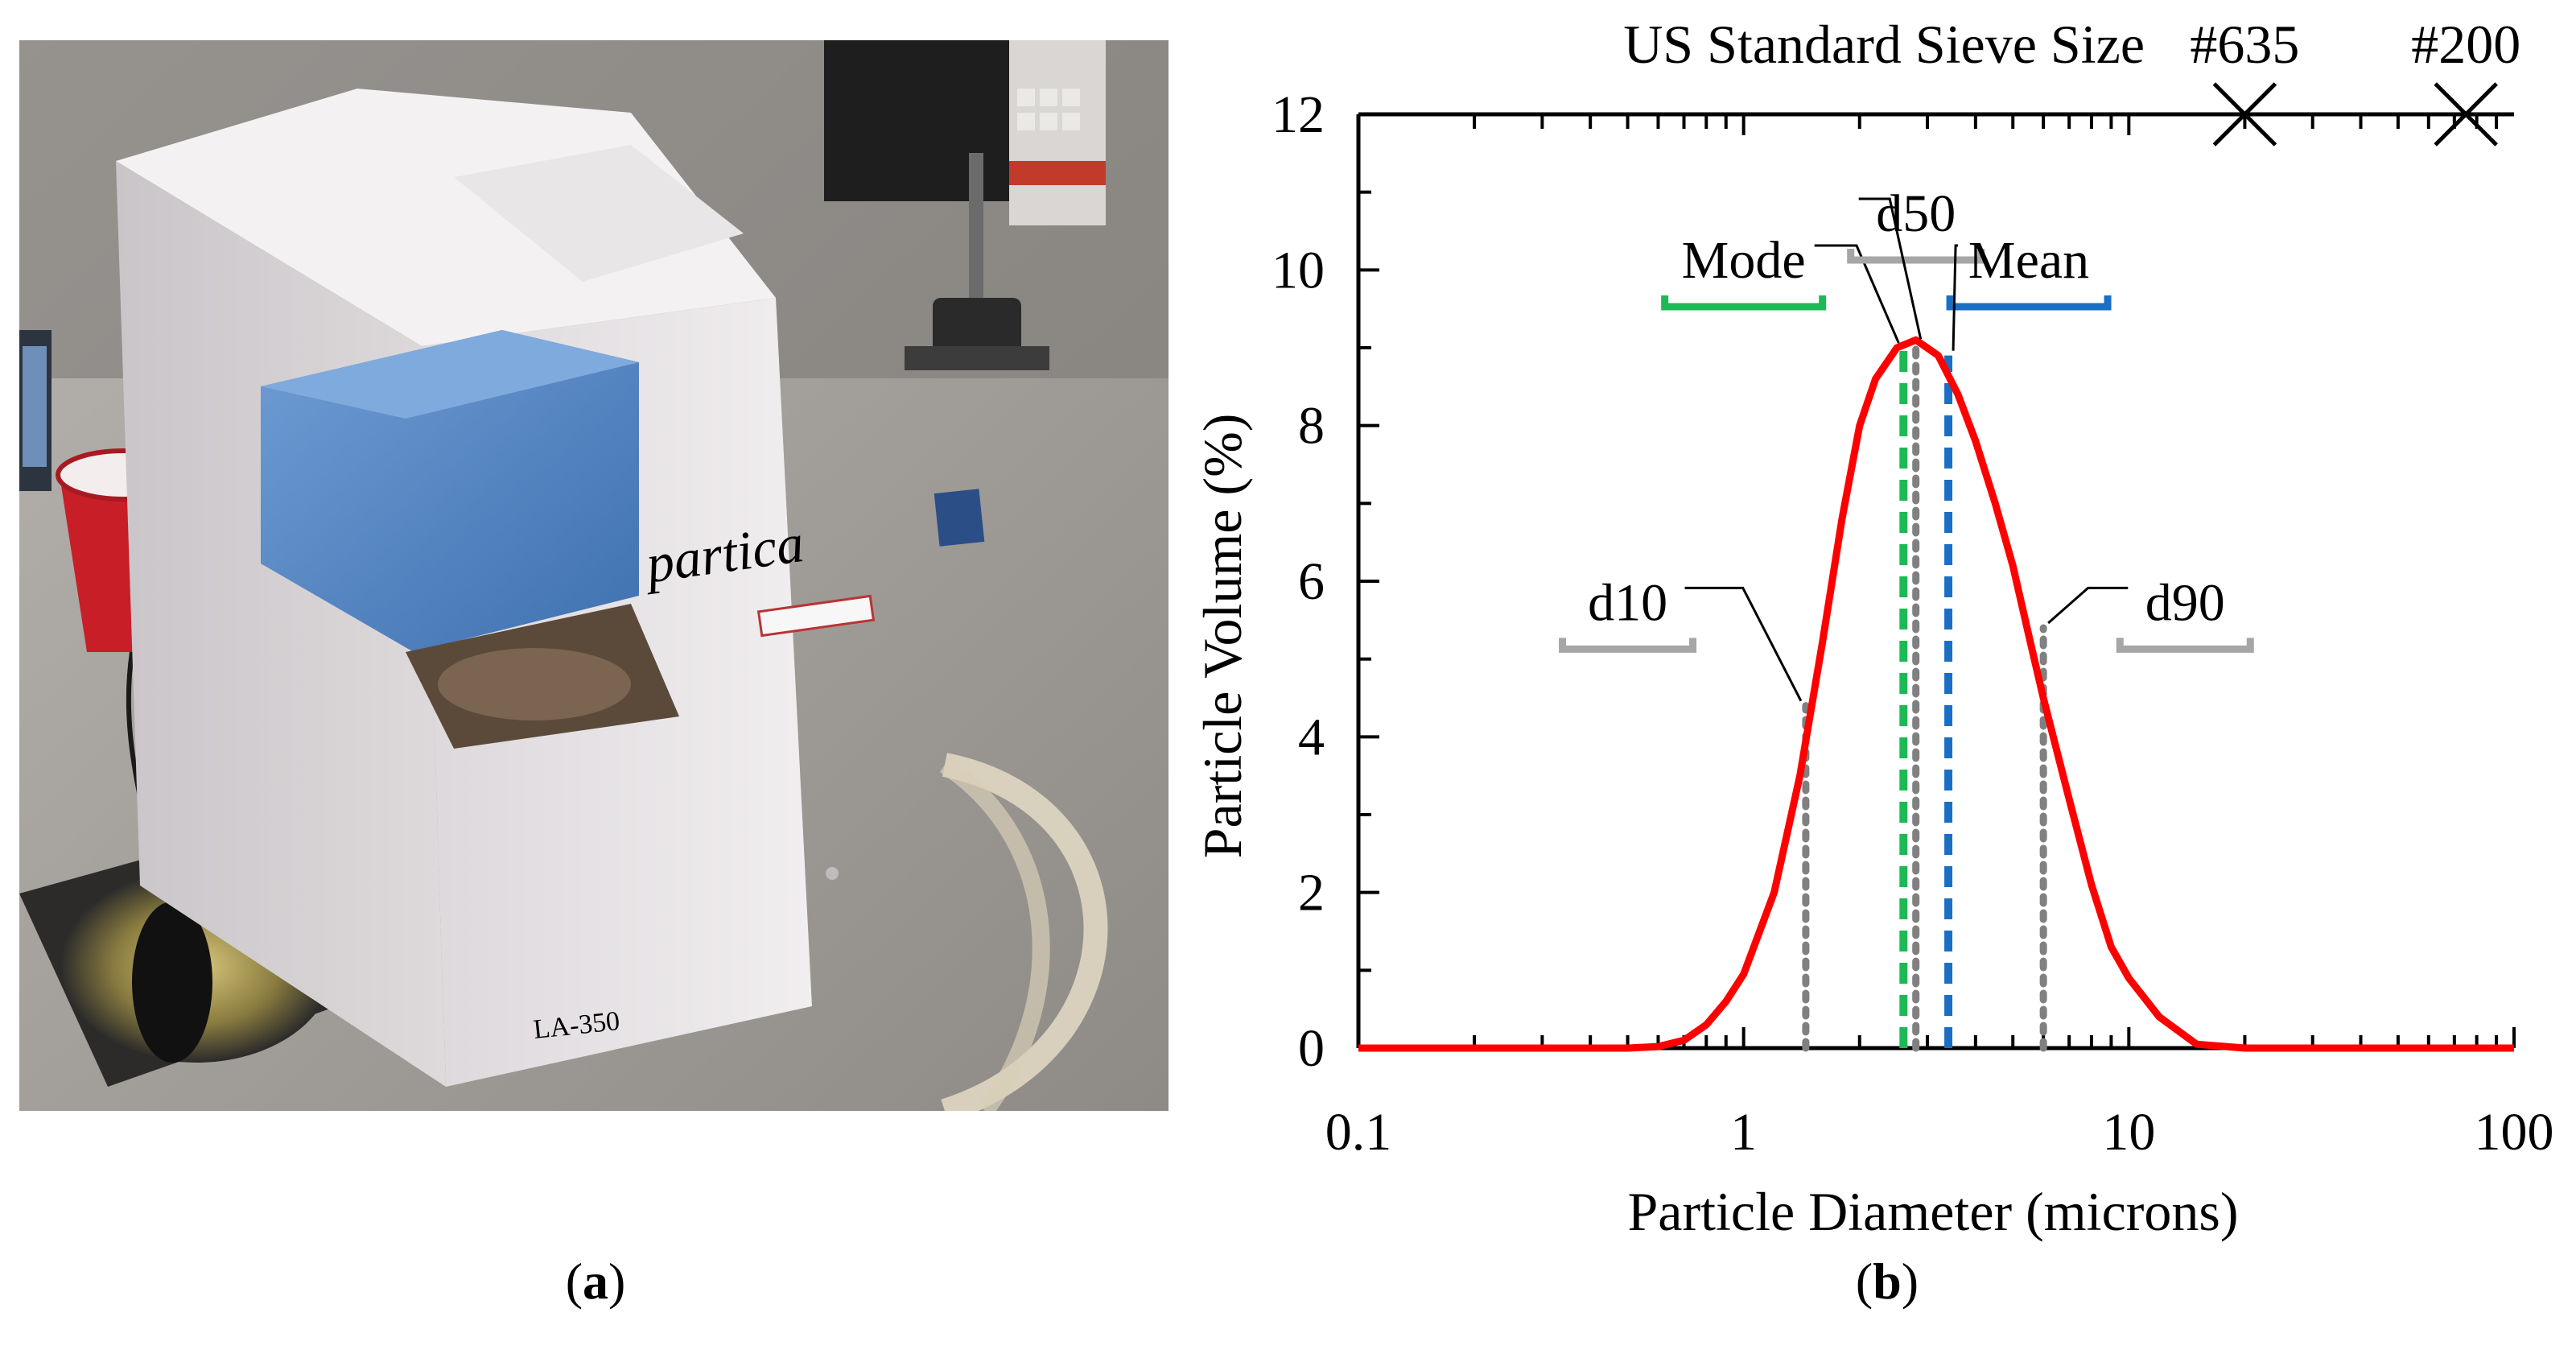 The image size is (2576, 1354). What do you see at coordinates (1864, 1281) in the screenshot?
I see `caption-b-open: (` at bounding box center [1864, 1281].